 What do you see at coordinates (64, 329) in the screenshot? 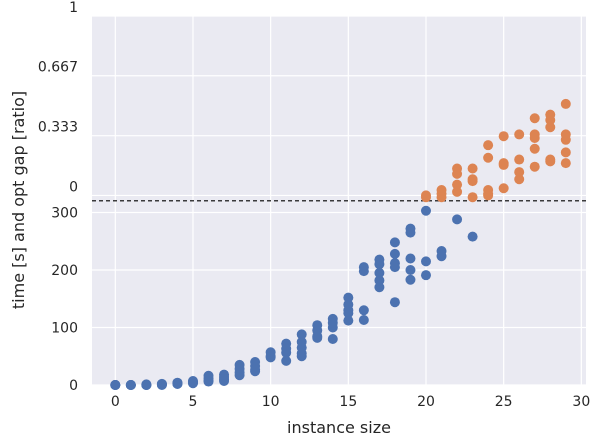
I see `y-tick-label-lower: 100` at bounding box center [64, 329].